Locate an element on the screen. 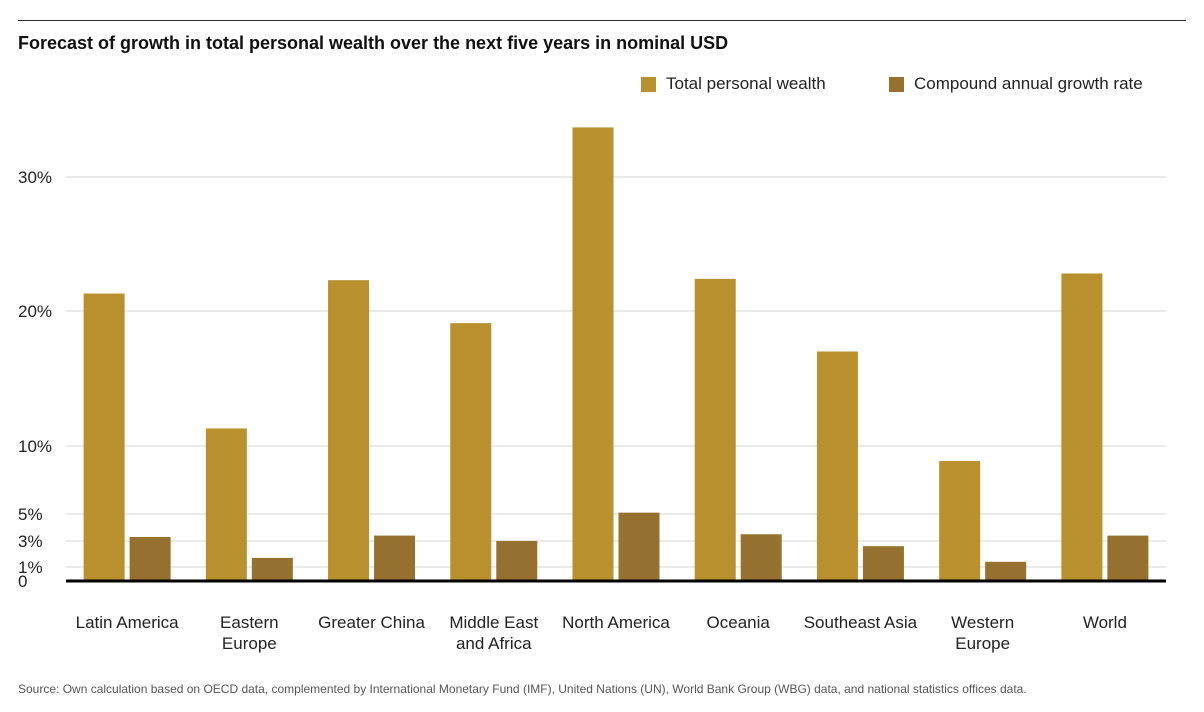 The height and width of the screenshot is (712, 1204). x-tick-label-line: Middle East is located at coordinates (493, 622).